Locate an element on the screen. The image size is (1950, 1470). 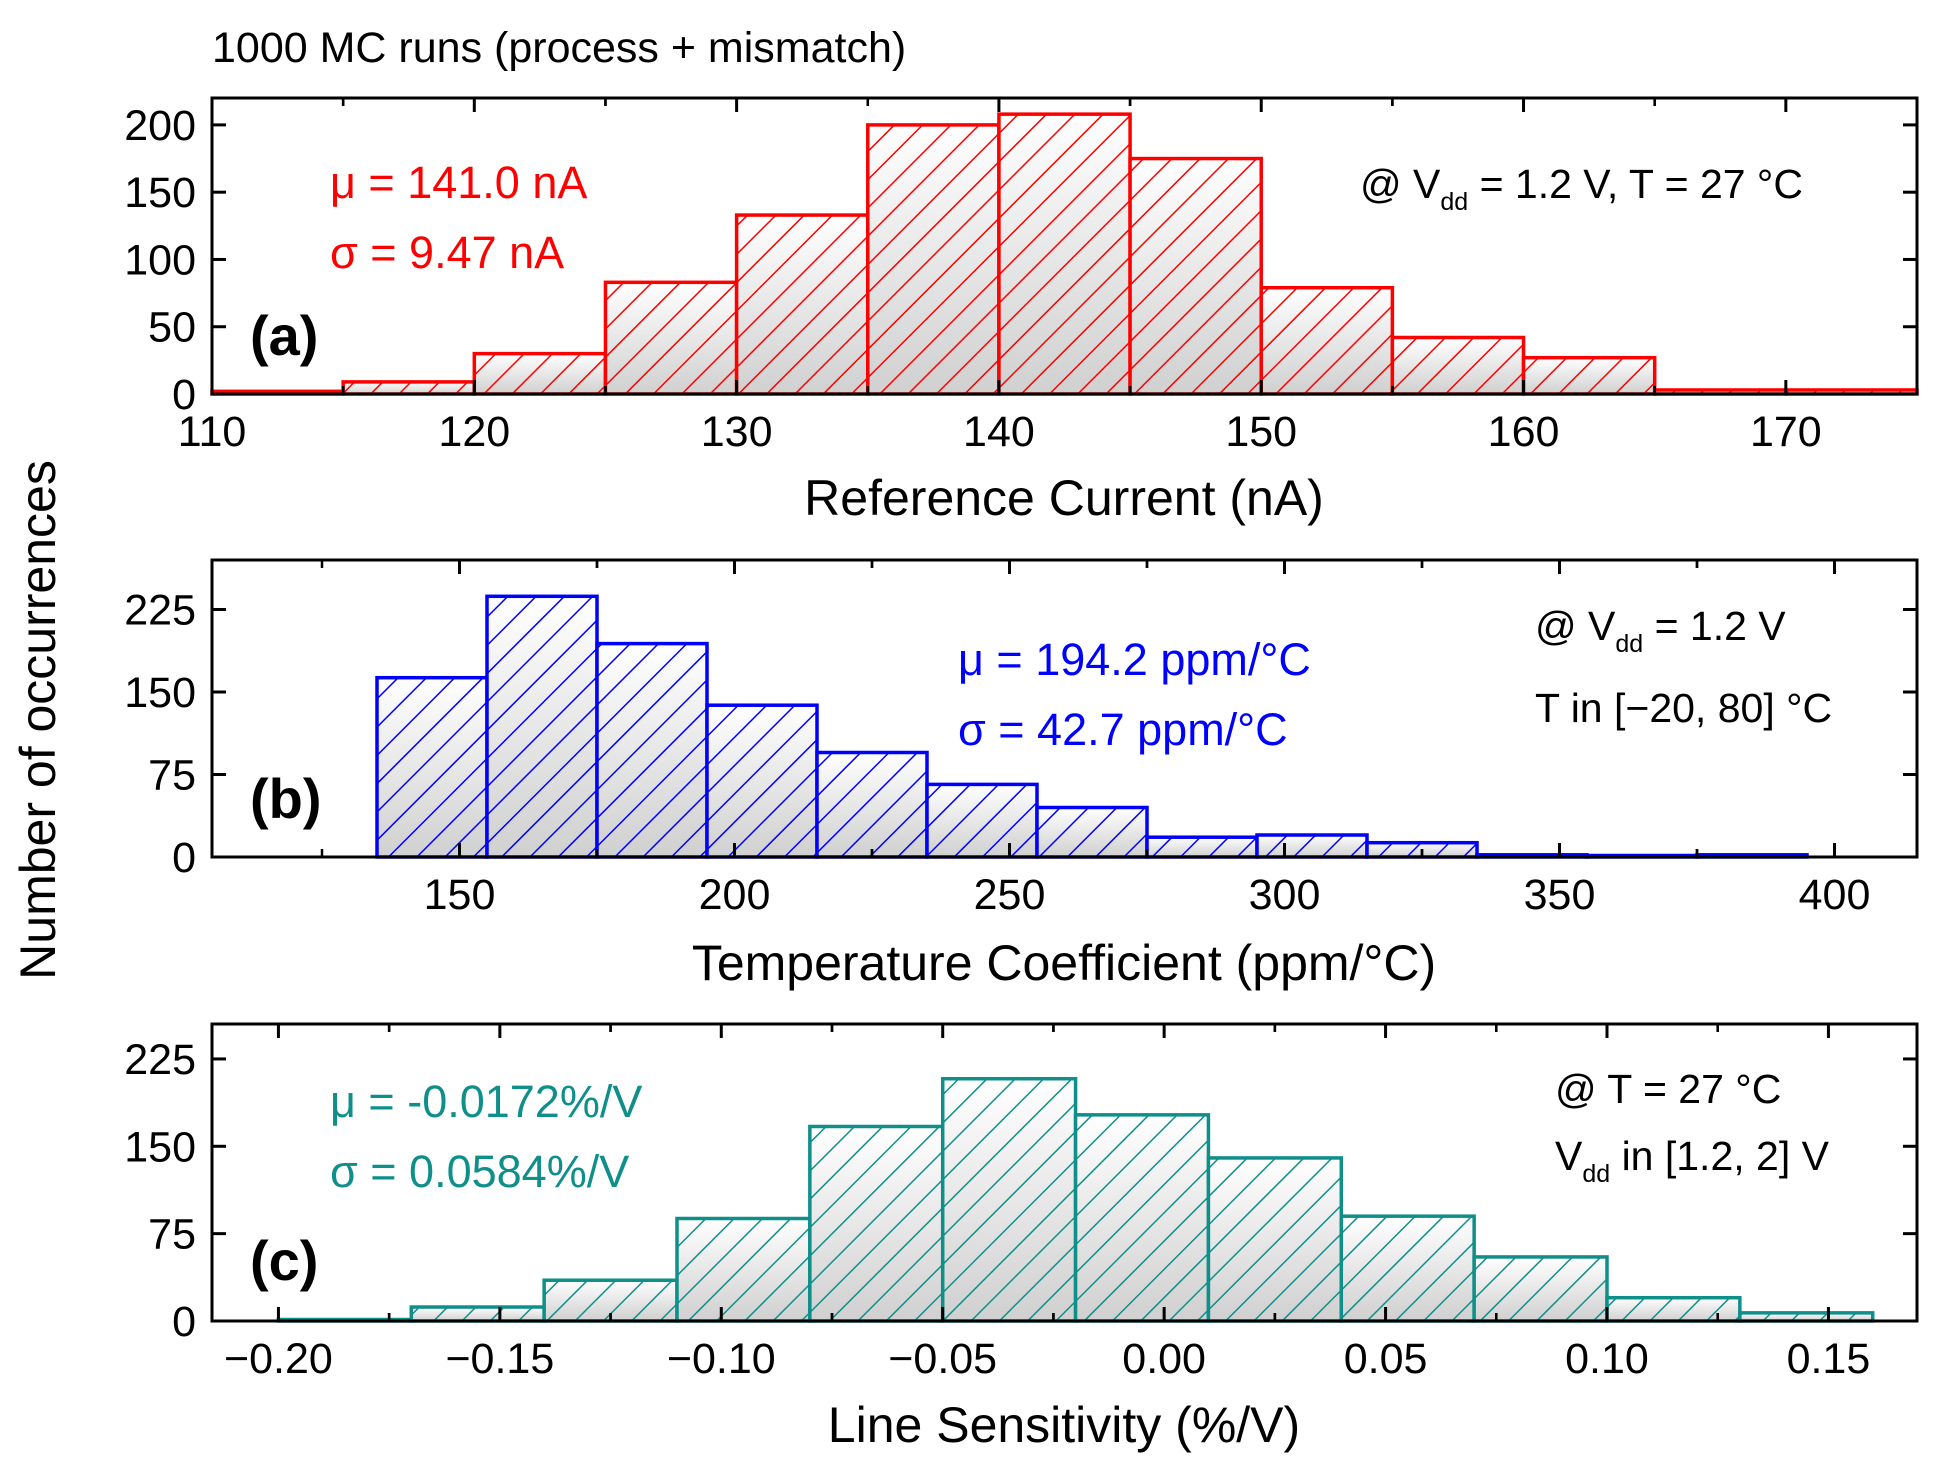
panel-c-conditions-line2: Vdd in [1.2, 2] V is located at coordinates (1692, 1160).